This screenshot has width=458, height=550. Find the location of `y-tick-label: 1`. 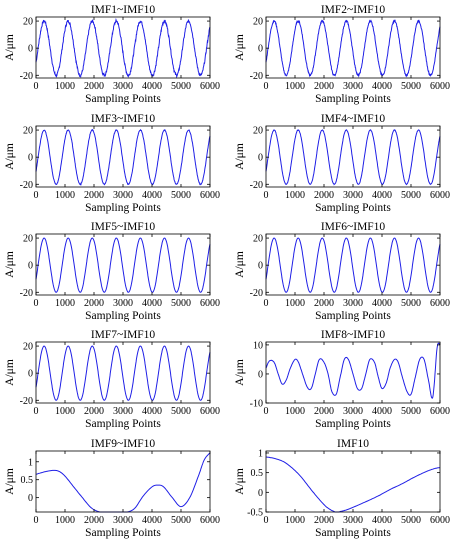

y-tick-label: 1 is located at coordinates (260, 453).